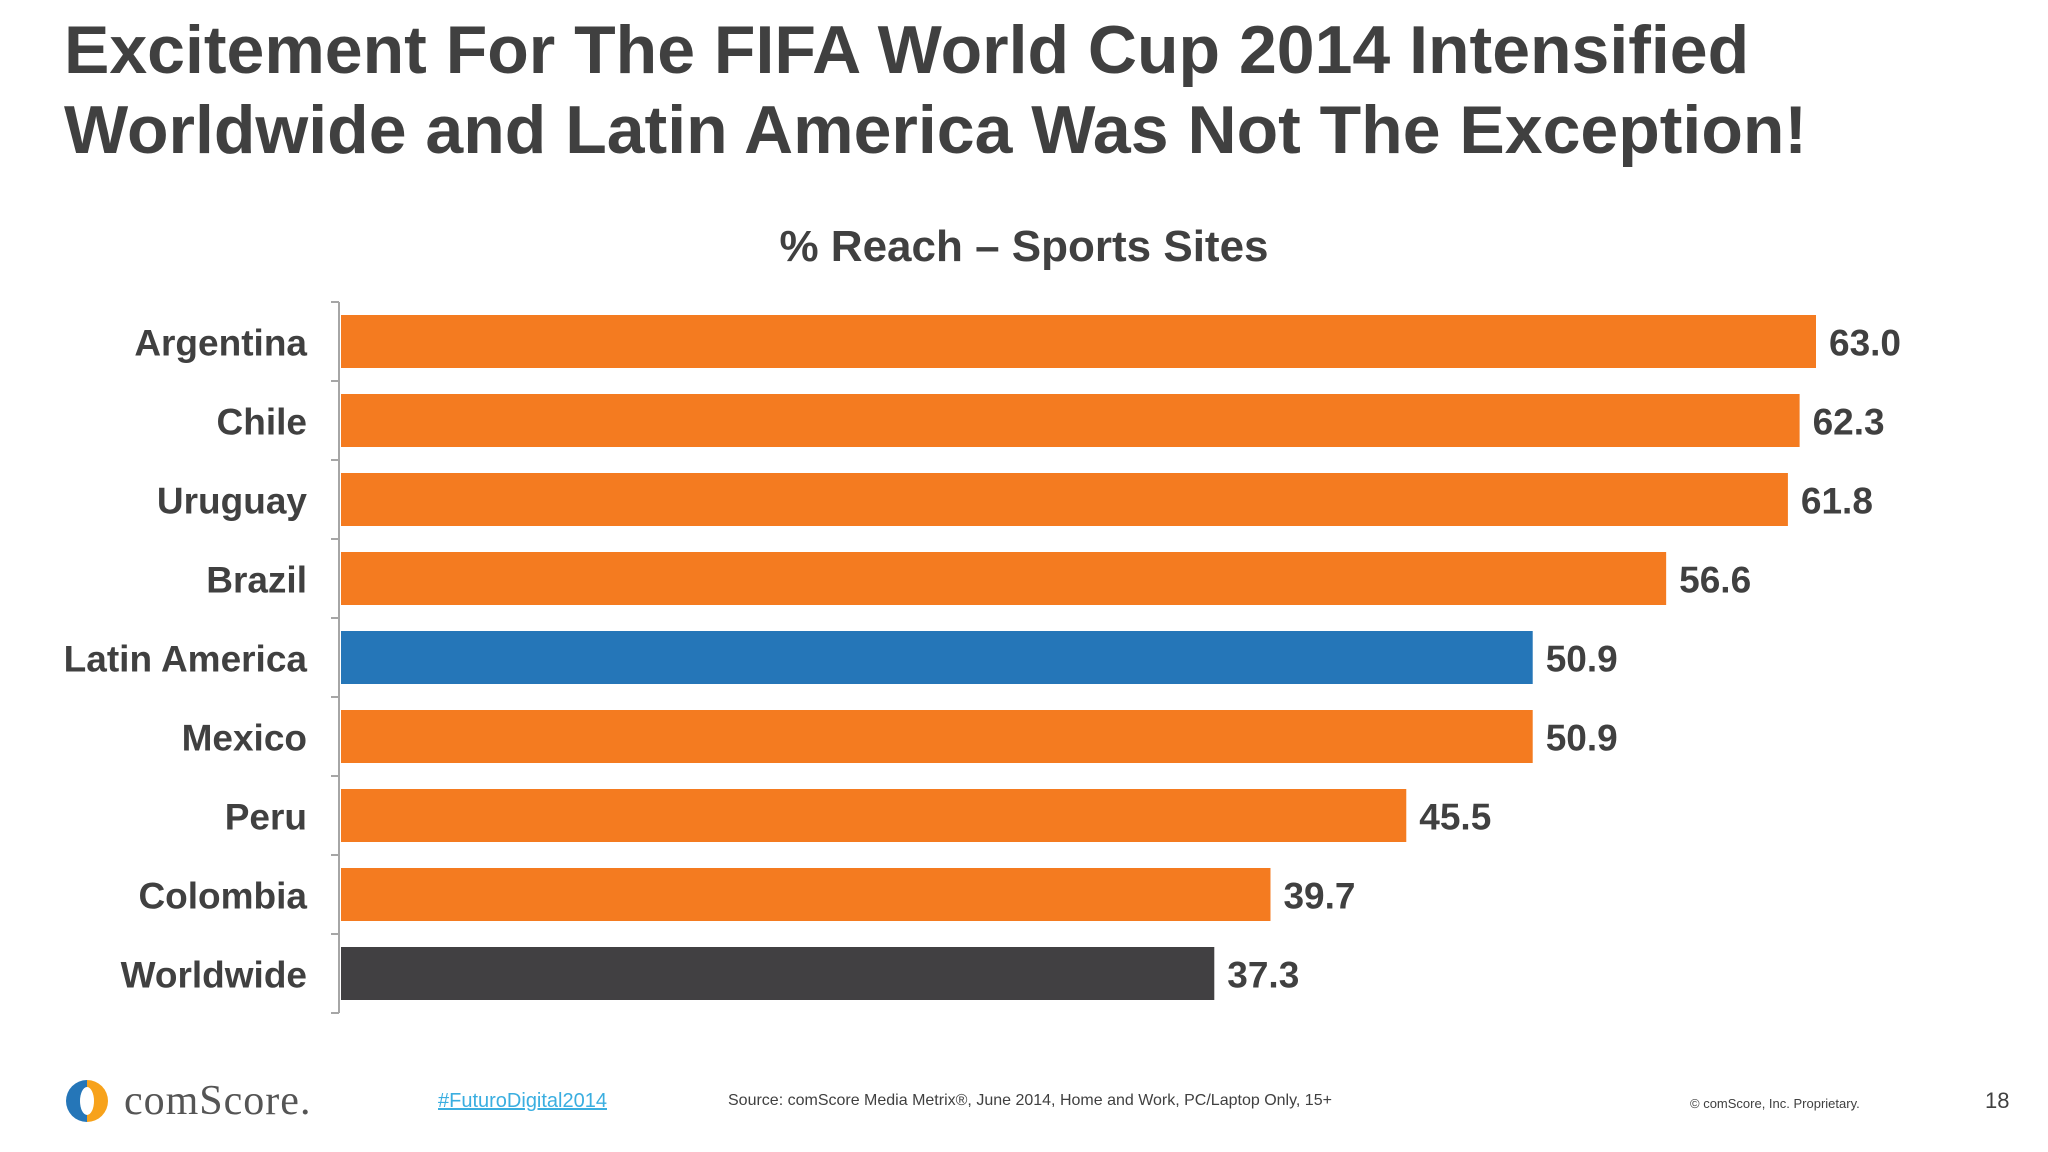 This screenshot has height=1152, width=2048. Describe the element at coordinates (937, 657) in the screenshot. I see `bar-latin-america` at that location.